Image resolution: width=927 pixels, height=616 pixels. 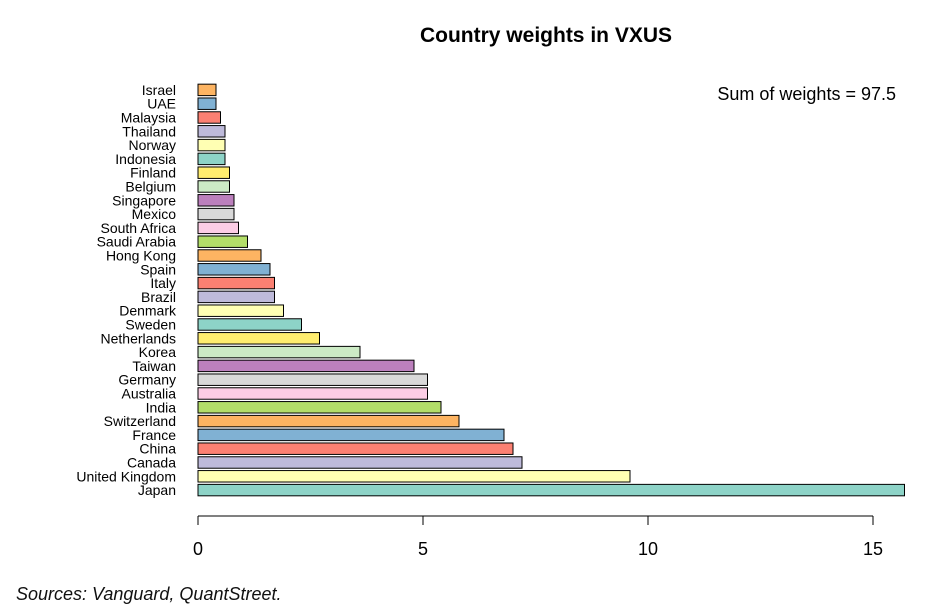 What do you see at coordinates (240, 310) in the screenshot?
I see `bar-denmark` at bounding box center [240, 310].